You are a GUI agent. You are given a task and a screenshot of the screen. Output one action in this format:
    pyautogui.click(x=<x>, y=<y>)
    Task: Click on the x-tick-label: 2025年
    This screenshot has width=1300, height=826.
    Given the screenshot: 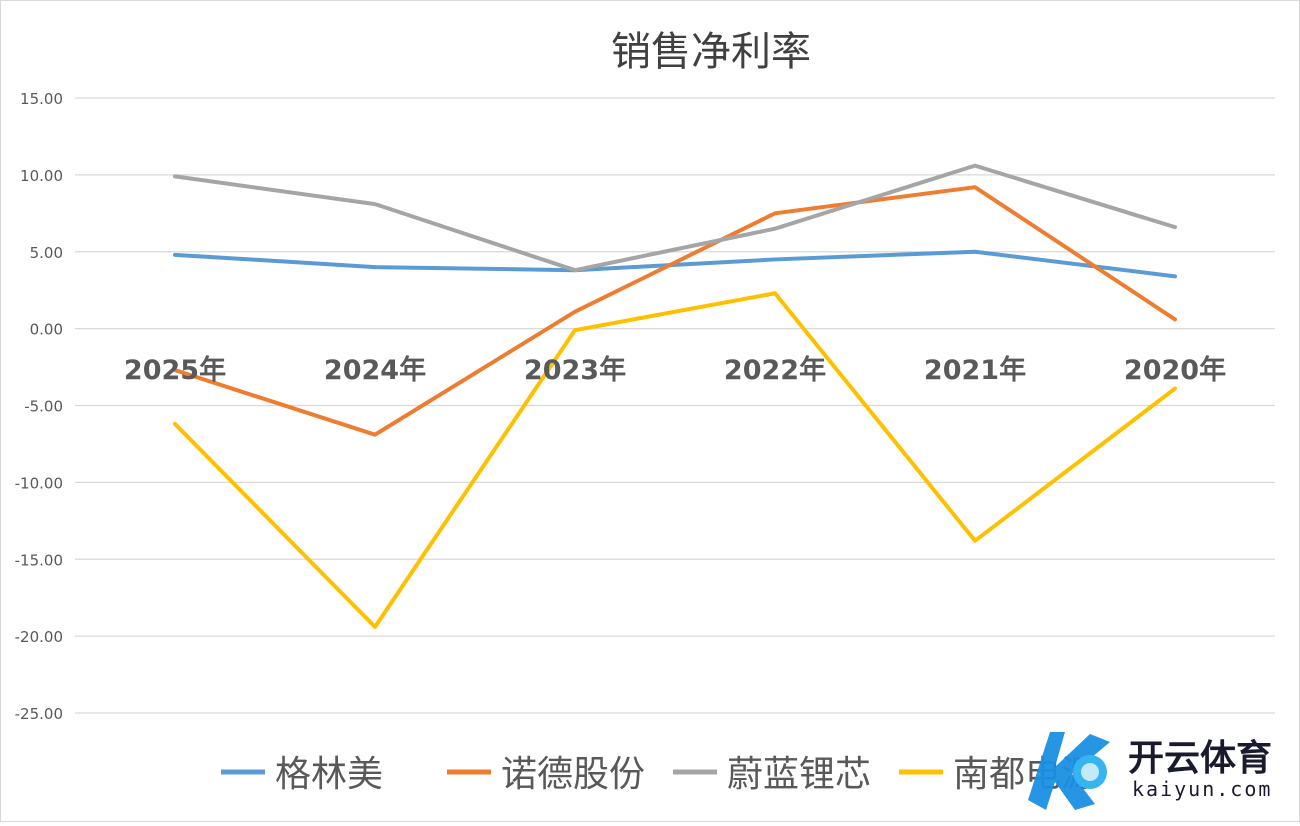 What is the action you would take?
    pyautogui.click(x=175, y=370)
    